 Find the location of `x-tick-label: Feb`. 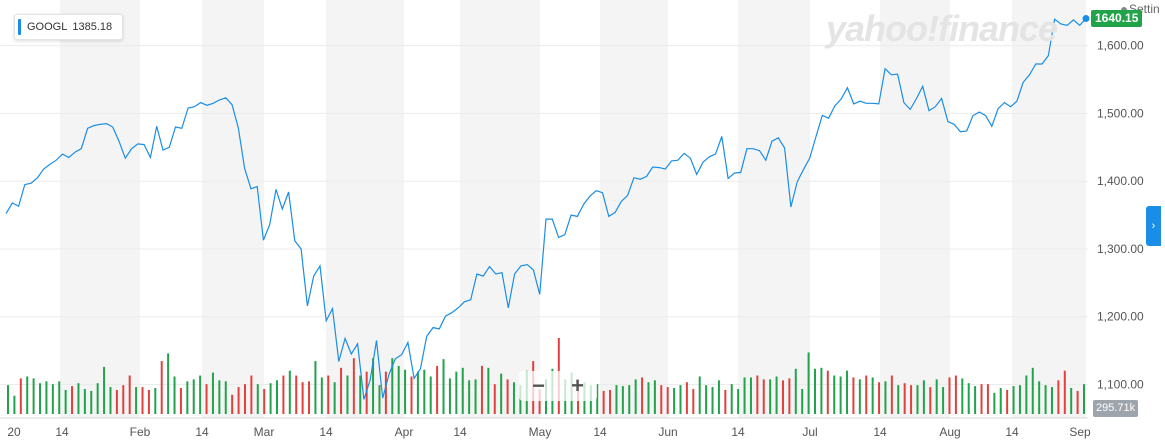

x-tick-label: Feb is located at coordinates (140, 432).